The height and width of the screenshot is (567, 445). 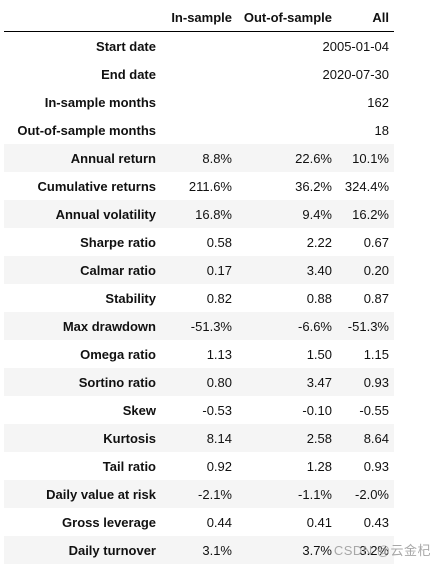 What do you see at coordinates (82, 326) in the screenshot?
I see `row-label: Max drawdown` at bounding box center [82, 326].